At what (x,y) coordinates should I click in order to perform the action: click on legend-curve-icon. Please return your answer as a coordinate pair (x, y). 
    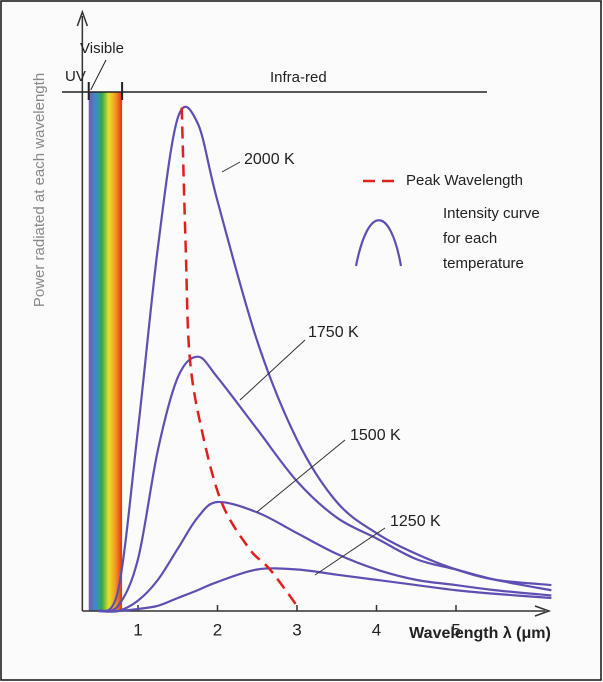
    Looking at the image, I should click on (378, 243).